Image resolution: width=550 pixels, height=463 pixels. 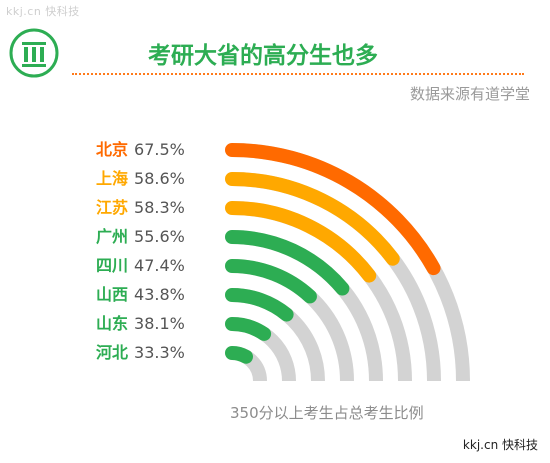 I want to click on row-label: 河北 33.3%, so click(x=140, y=353).